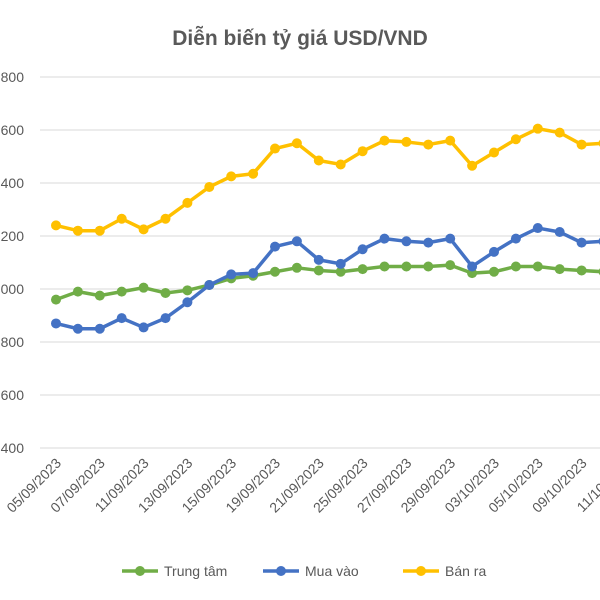  What do you see at coordinates (12, 236) in the screenshot?
I see `y-tick-label: 24,200` at bounding box center [12, 236].